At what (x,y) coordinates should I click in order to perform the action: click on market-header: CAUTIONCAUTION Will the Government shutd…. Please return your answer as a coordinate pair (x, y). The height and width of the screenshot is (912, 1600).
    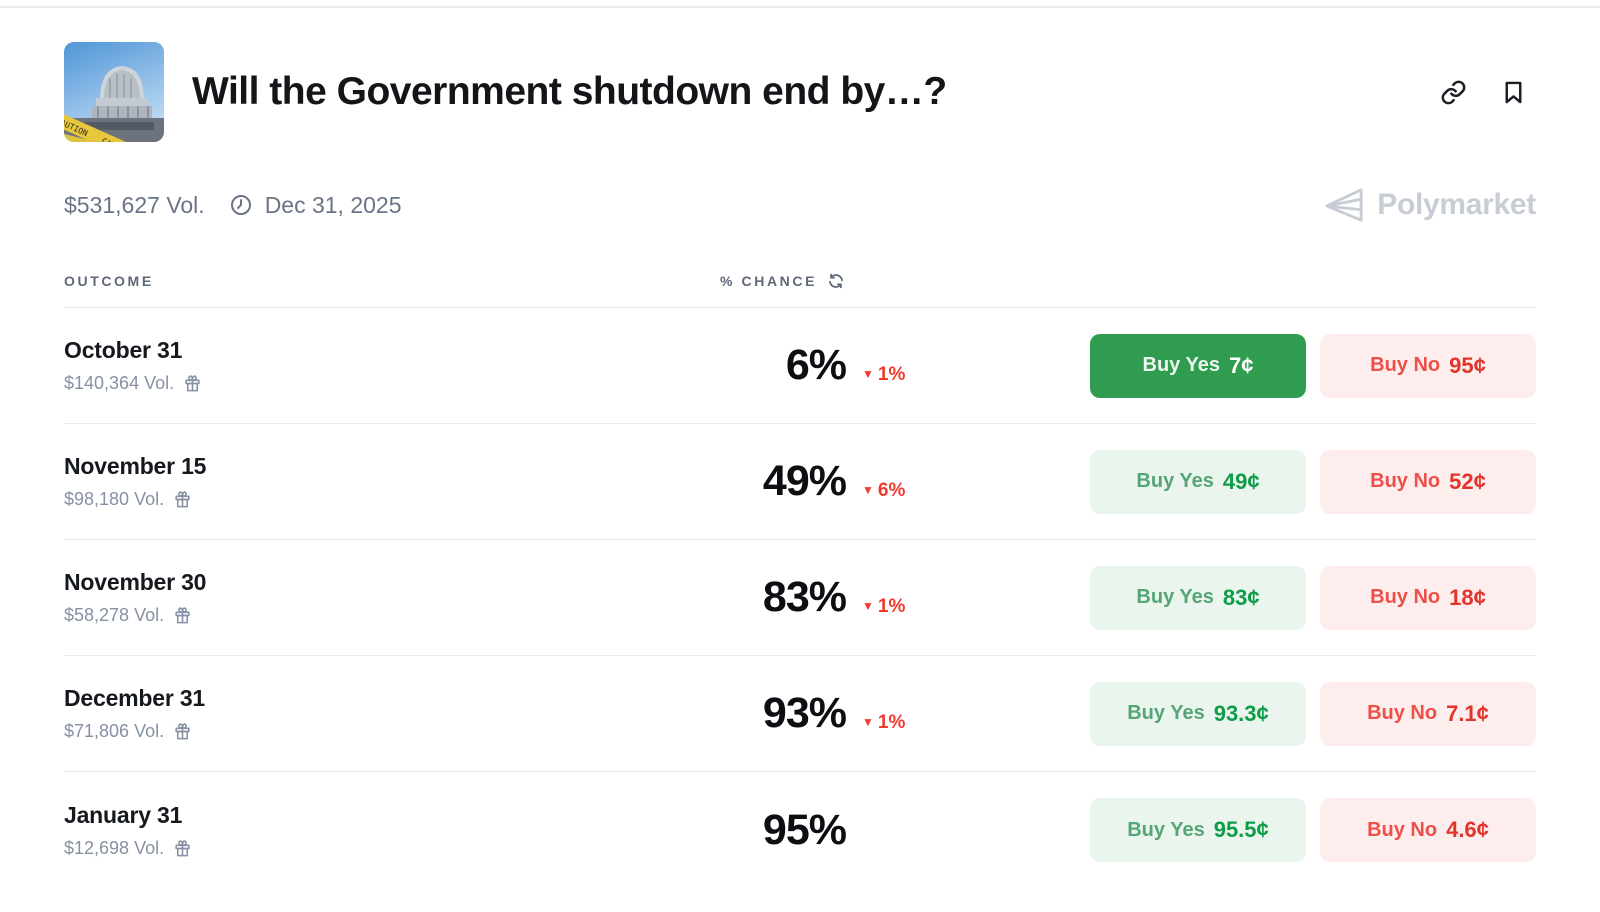
    Looking at the image, I should click on (800, 92).